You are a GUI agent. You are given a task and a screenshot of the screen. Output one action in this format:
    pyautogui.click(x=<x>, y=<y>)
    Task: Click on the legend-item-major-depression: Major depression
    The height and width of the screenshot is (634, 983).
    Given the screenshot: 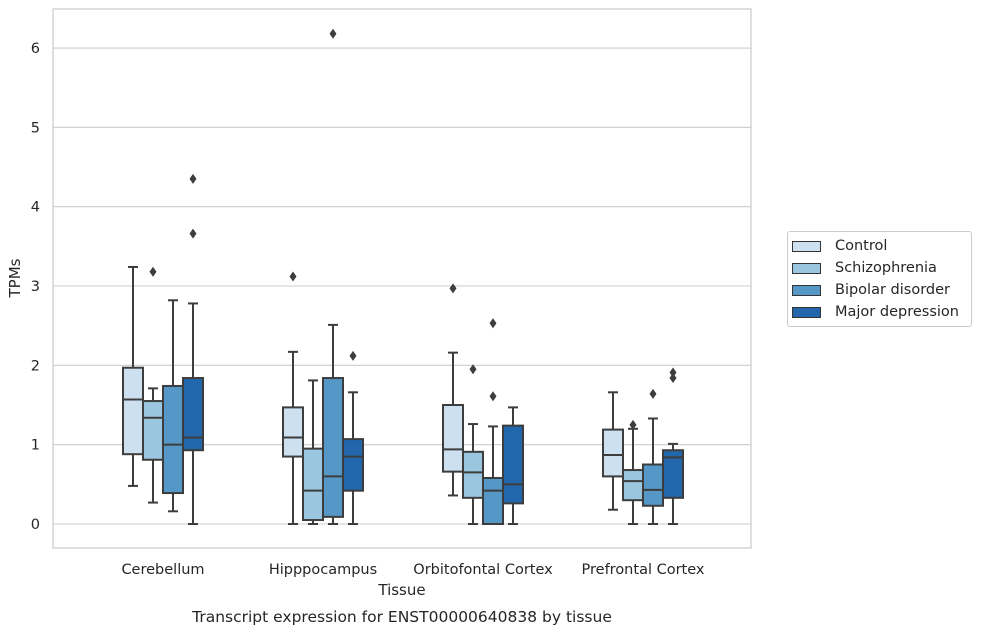 What is the action you would take?
    pyautogui.click(x=875, y=312)
    